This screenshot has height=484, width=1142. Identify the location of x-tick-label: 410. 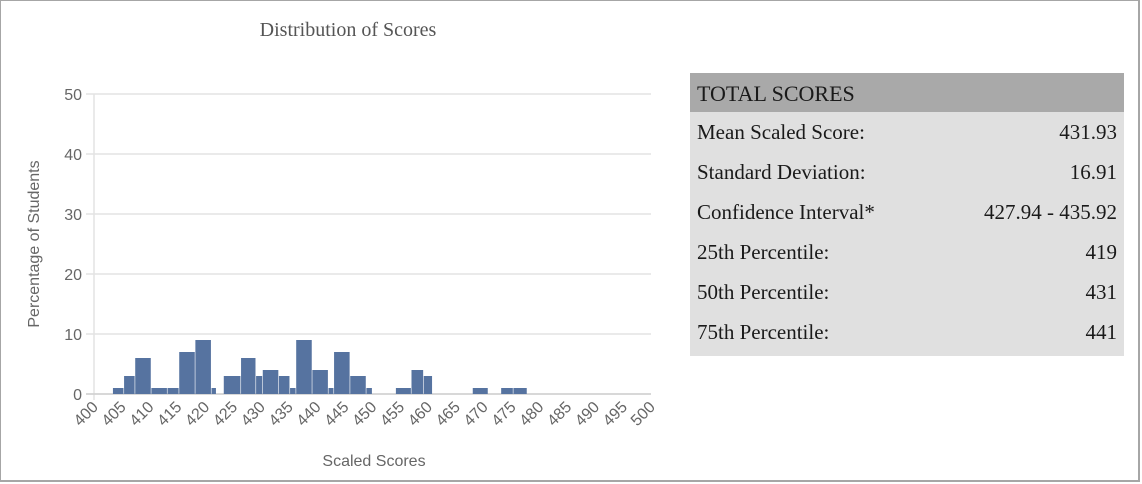
(142, 414).